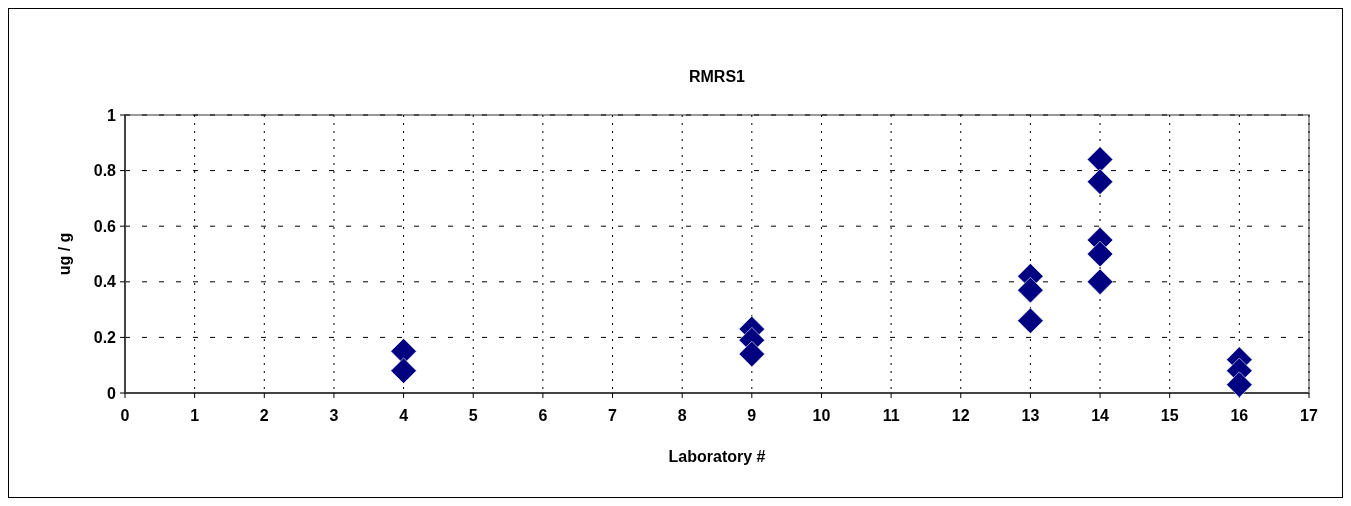  What do you see at coordinates (752, 415) in the screenshot?
I see `x-tick-label: 9` at bounding box center [752, 415].